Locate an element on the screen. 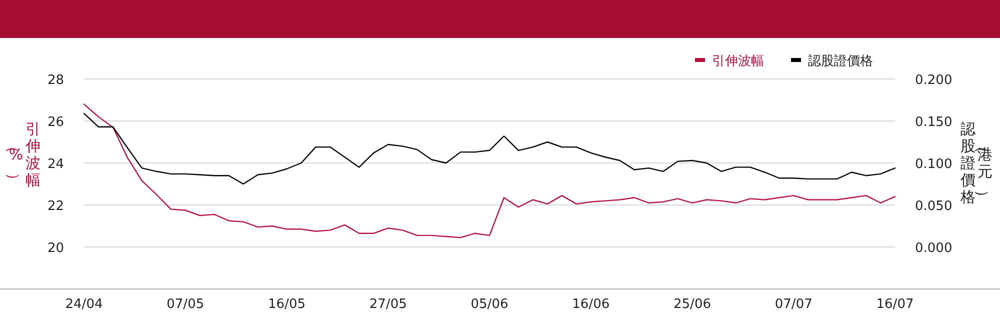 Image resolution: width=1000 pixels, height=324 pixels. x-tick-label: 07/07 is located at coordinates (793, 304).